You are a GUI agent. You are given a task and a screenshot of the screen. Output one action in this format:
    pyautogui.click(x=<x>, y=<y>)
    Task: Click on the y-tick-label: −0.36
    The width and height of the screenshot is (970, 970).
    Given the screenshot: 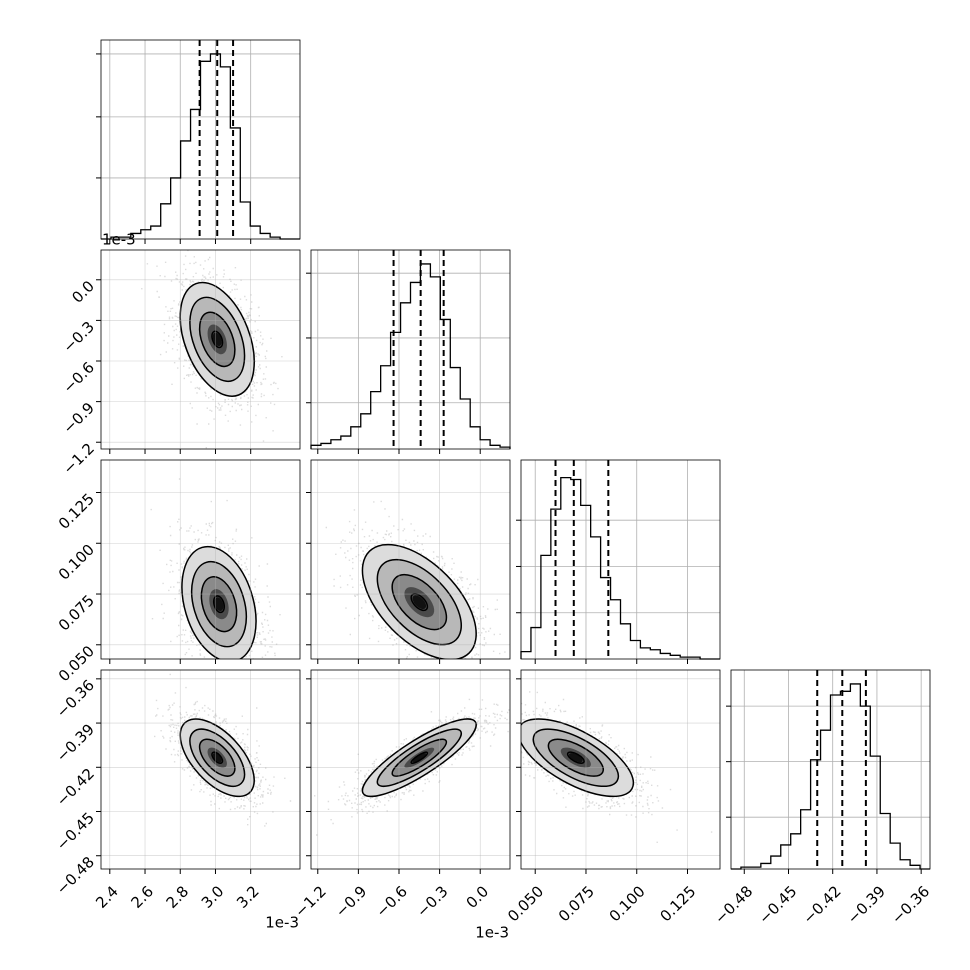 What is the action you would take?
    pyautogui.click(x=75, y=698)
    